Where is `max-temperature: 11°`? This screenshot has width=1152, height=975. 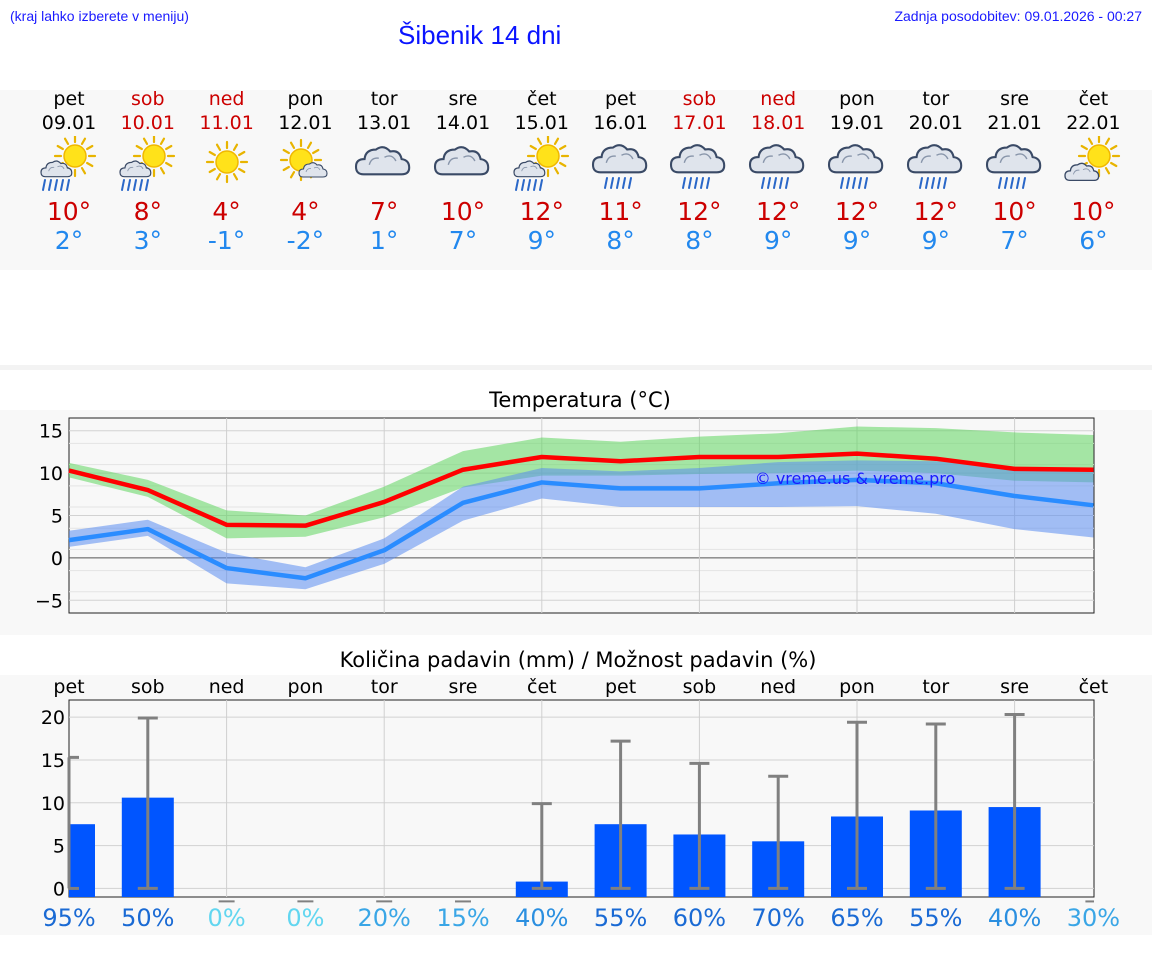
max-temperature: 11° is located at coordinates (620, 211).